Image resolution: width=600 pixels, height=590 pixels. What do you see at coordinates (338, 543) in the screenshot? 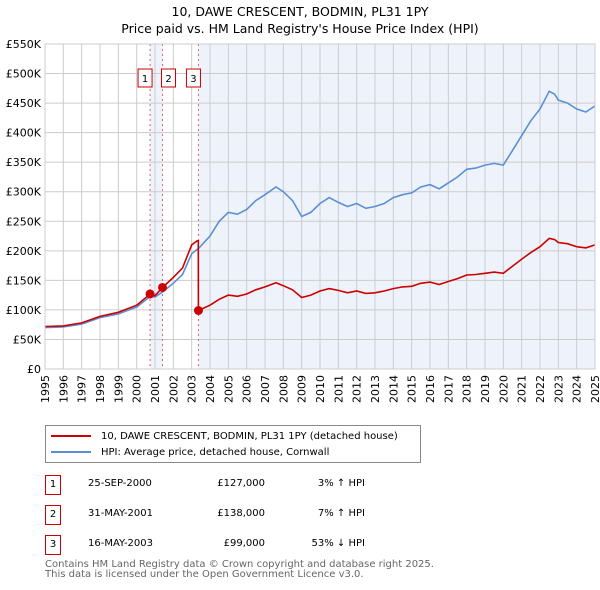
I see `sale-hpi: 53% ↓ HPI` at bounding box center [338, 543].